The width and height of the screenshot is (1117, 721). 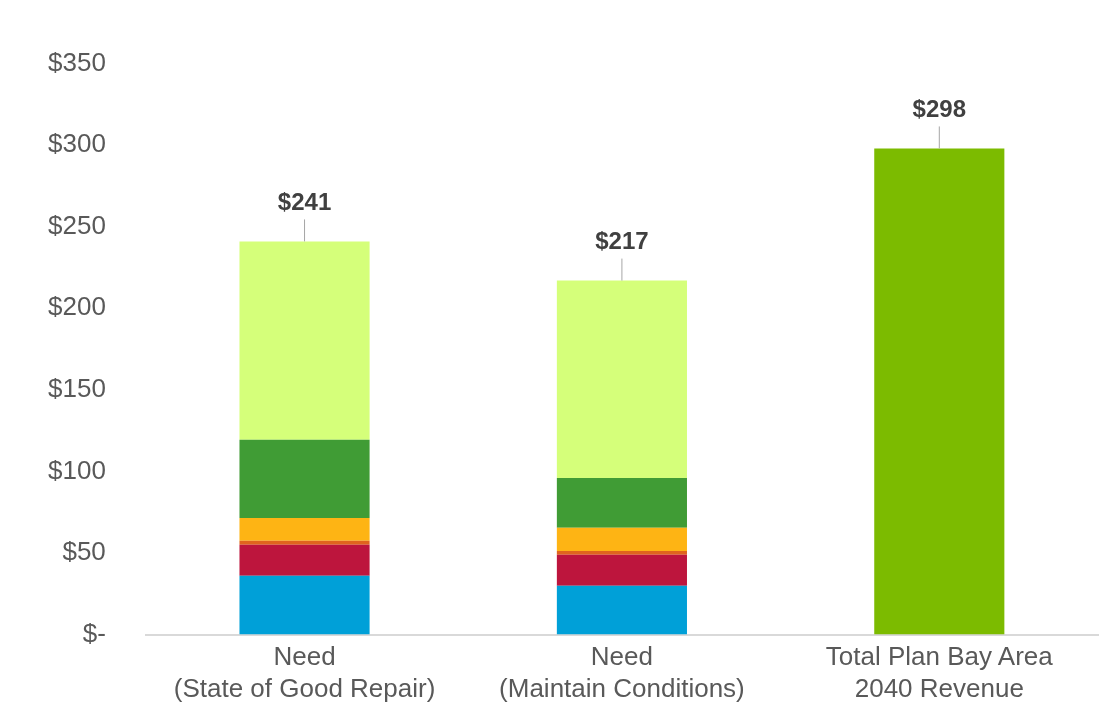 I want to click on y-tick-label: $150, so click(x=77, y=388).